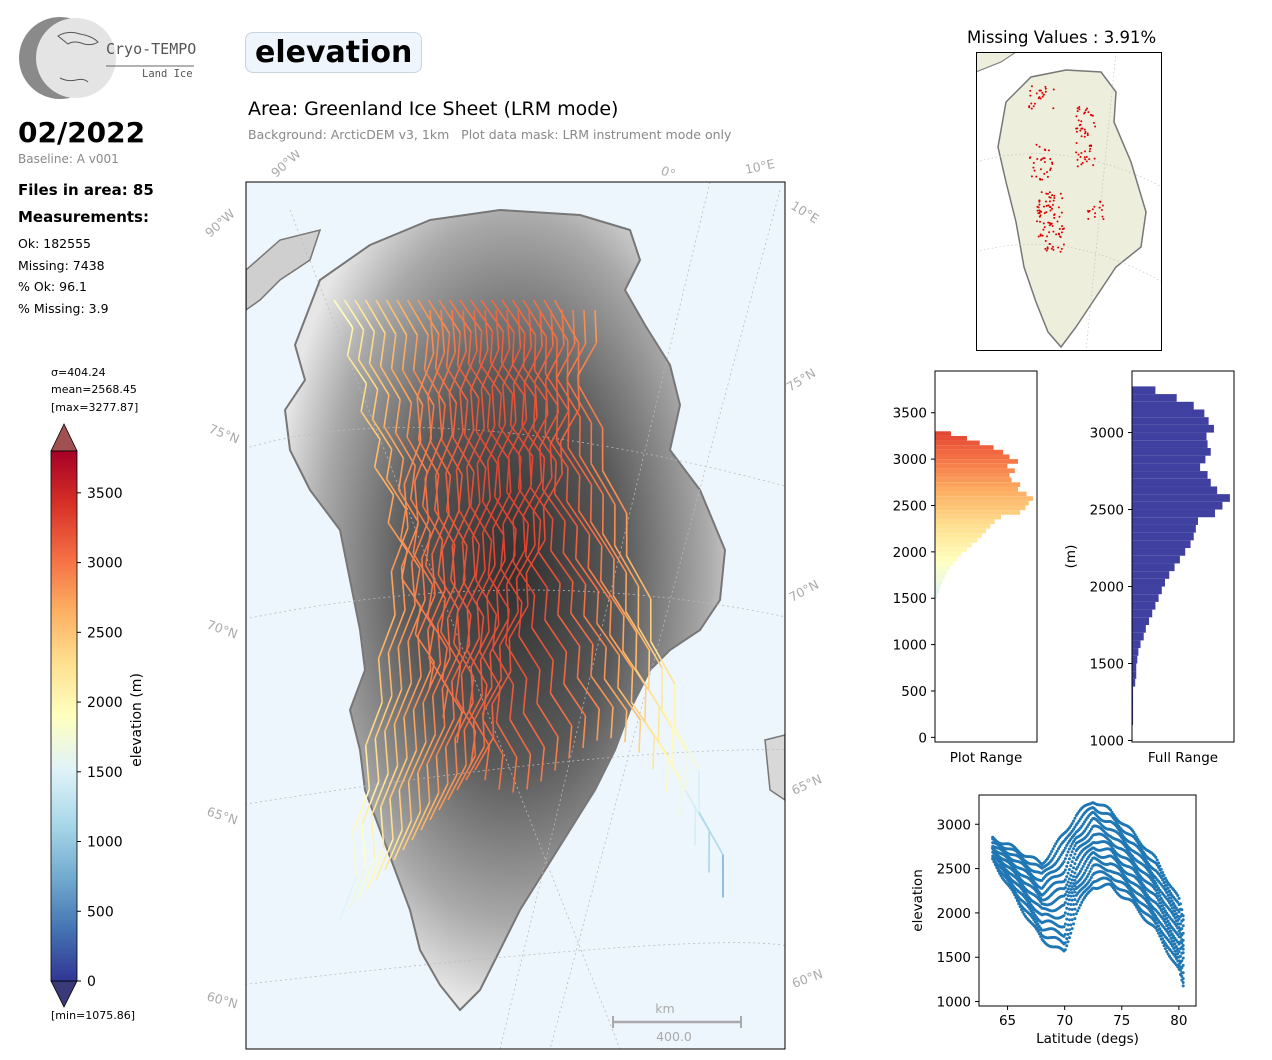 This screenshot has height=1060, width=1272. Describe the element at coordinates (137, 720) in the screenshot. I see `colorbar-label: elevation (m)` at that location.